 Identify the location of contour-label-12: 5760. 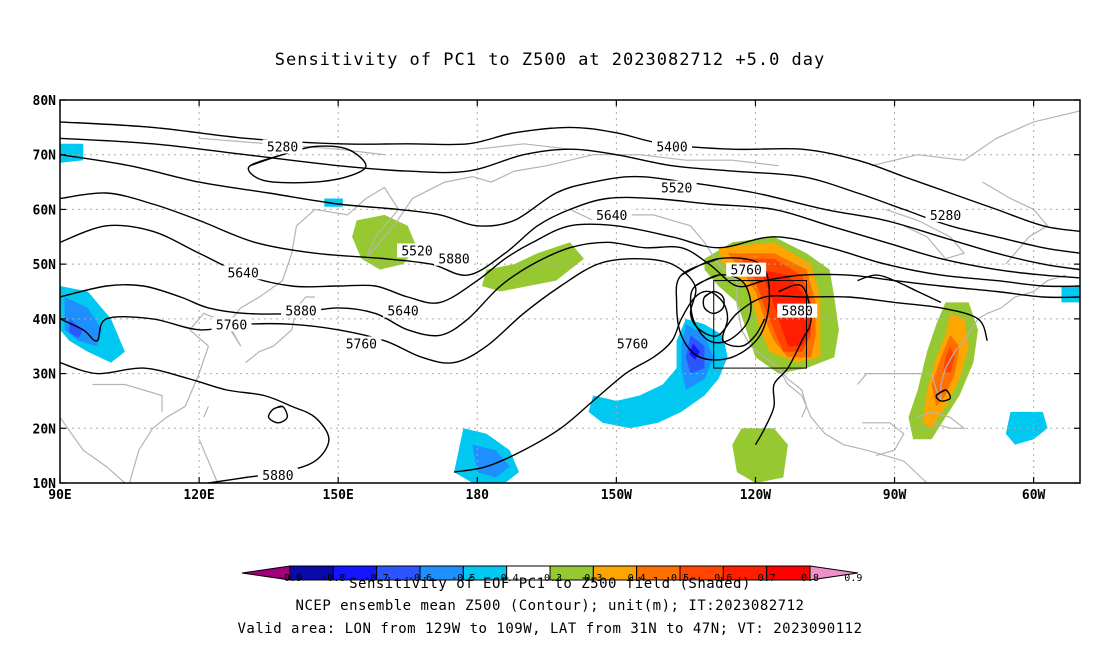
(632, 344).